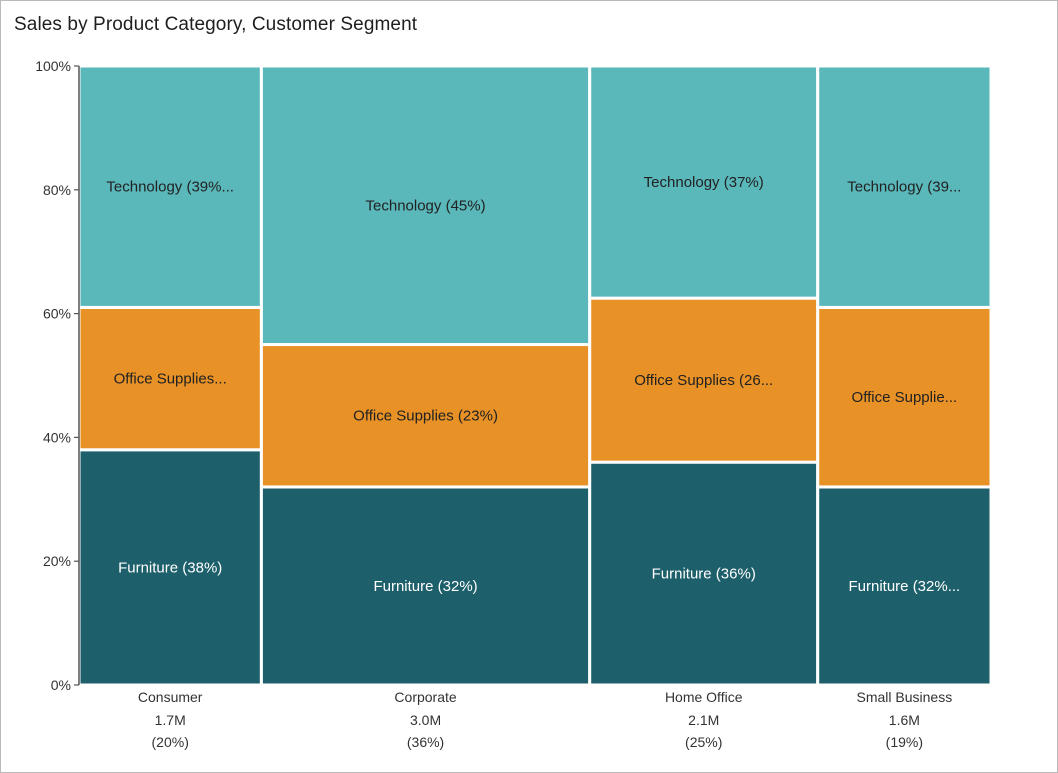 The image size is (1058, 773). Describe the element at coordinates (425, 586) in the screenshot. I see `mosaic-cell-label: Furniture (32%)` at that location.